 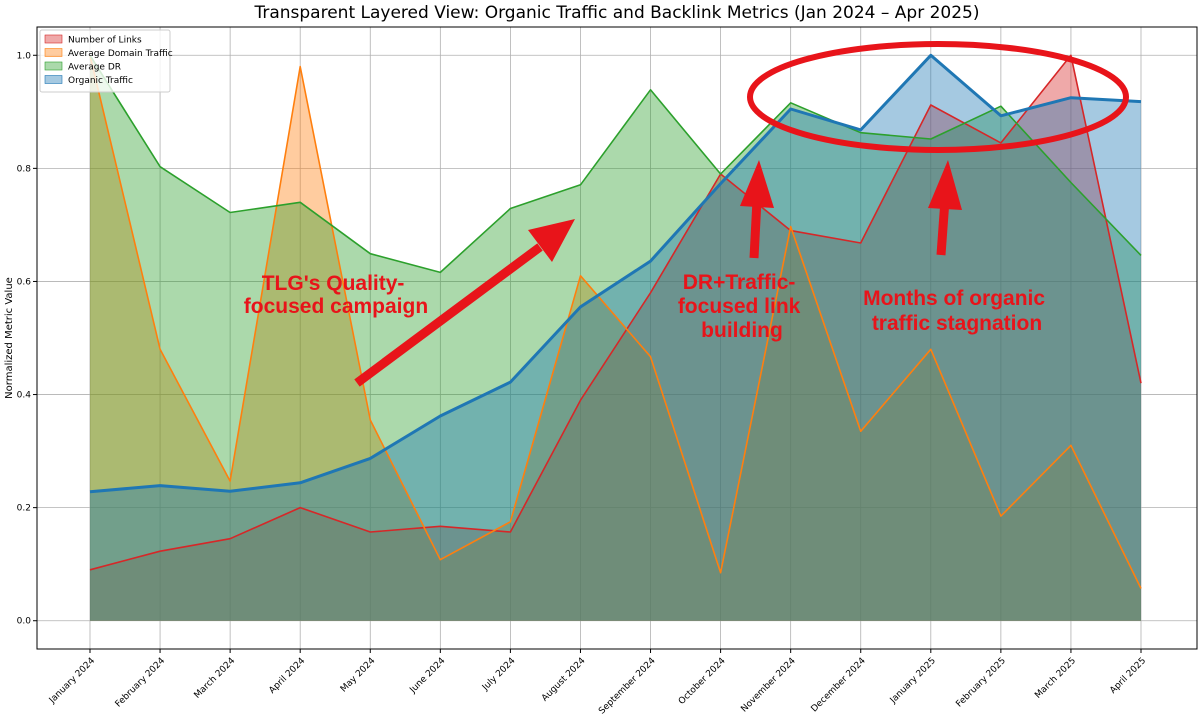 What do you see at coordinates (742, 306) in the screenshot?
I see `annotation-text-link-building: DR+Traffic- focused link building` at bounding box center [742, 306].